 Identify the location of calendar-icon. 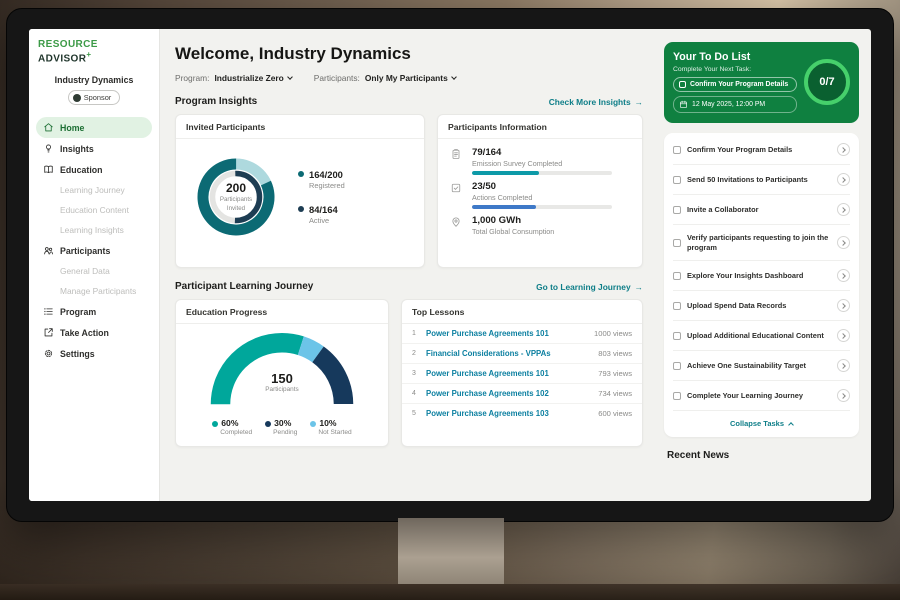
(683, 104).